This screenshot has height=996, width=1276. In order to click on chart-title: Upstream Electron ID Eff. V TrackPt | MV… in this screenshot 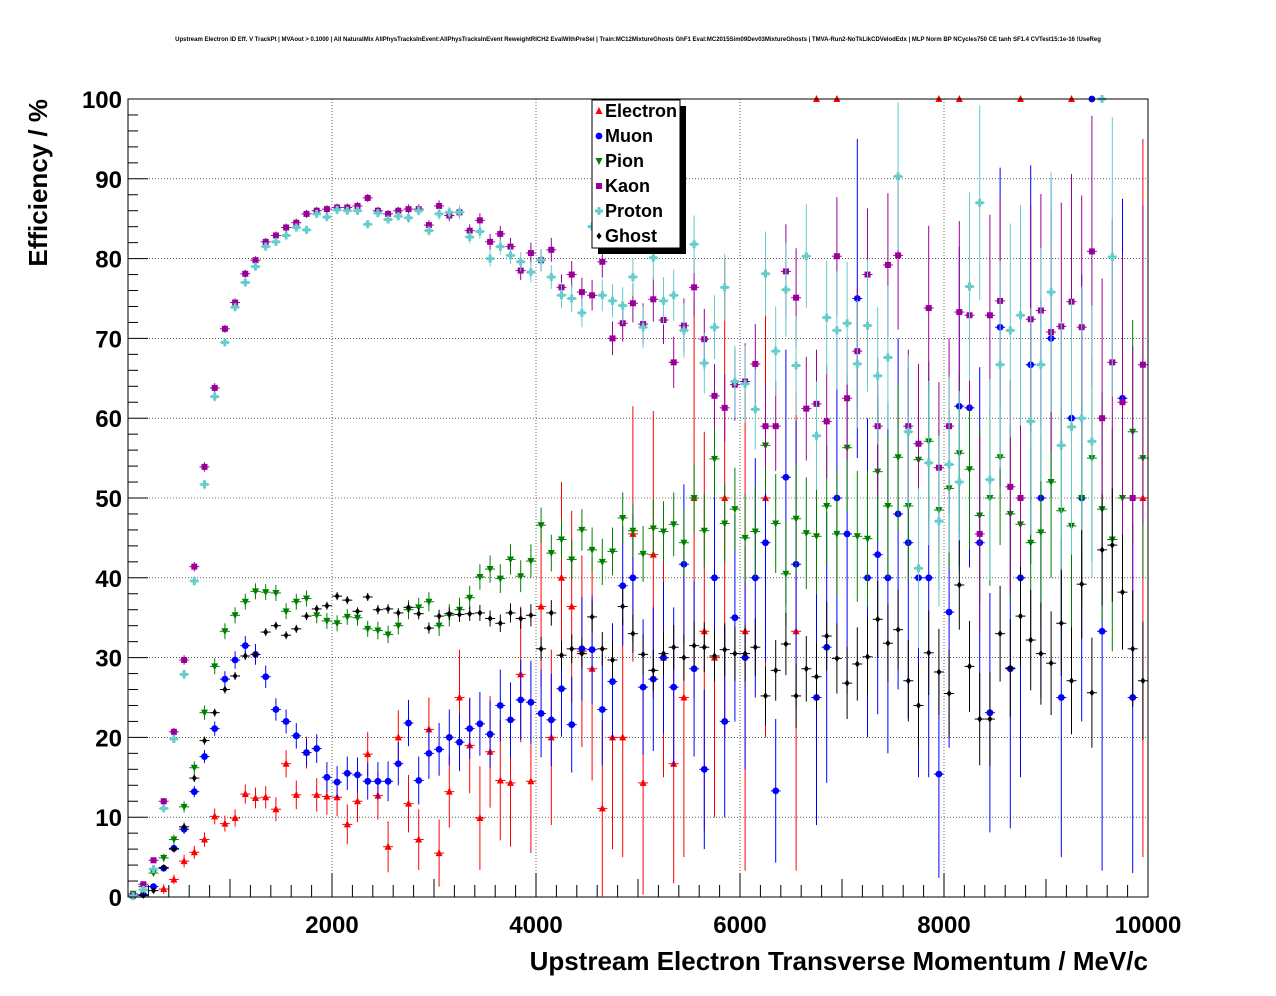, I will do `click(638, 40)`.